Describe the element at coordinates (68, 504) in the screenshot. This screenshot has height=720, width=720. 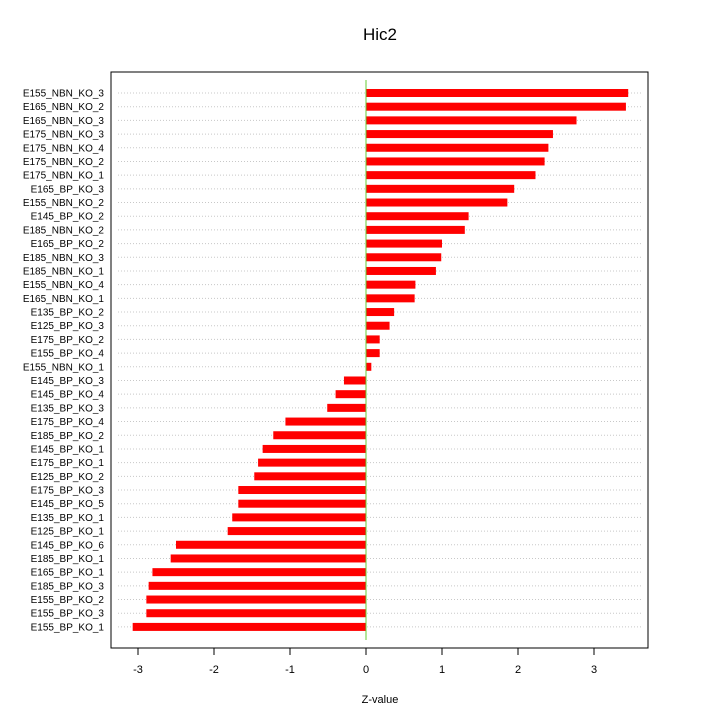
I see `category-label: E145_BP_KO_5` at that location.